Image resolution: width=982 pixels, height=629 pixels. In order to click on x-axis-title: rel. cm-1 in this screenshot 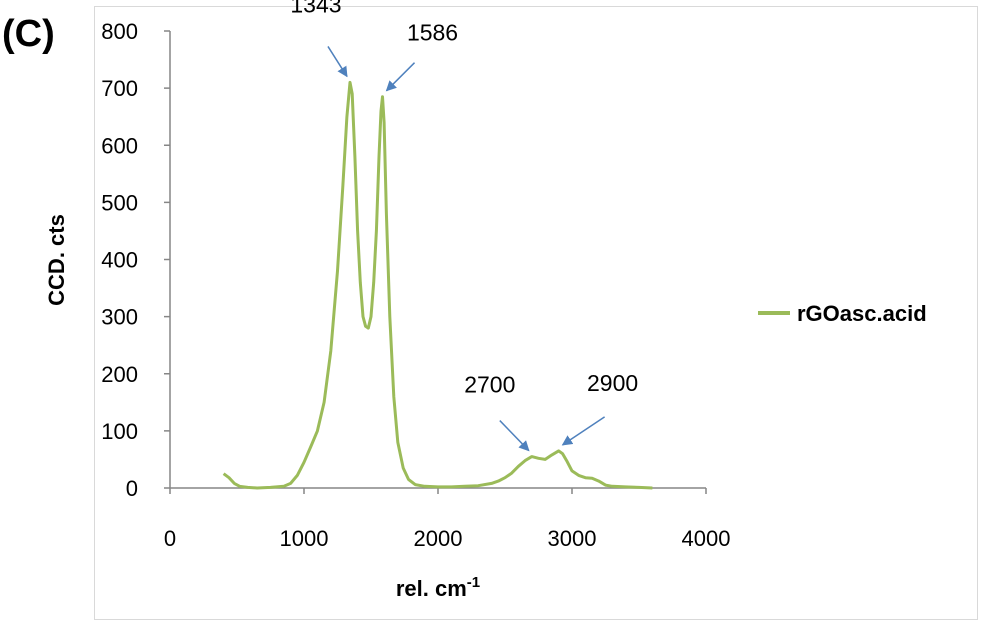, I will do `click(438, 587)`.